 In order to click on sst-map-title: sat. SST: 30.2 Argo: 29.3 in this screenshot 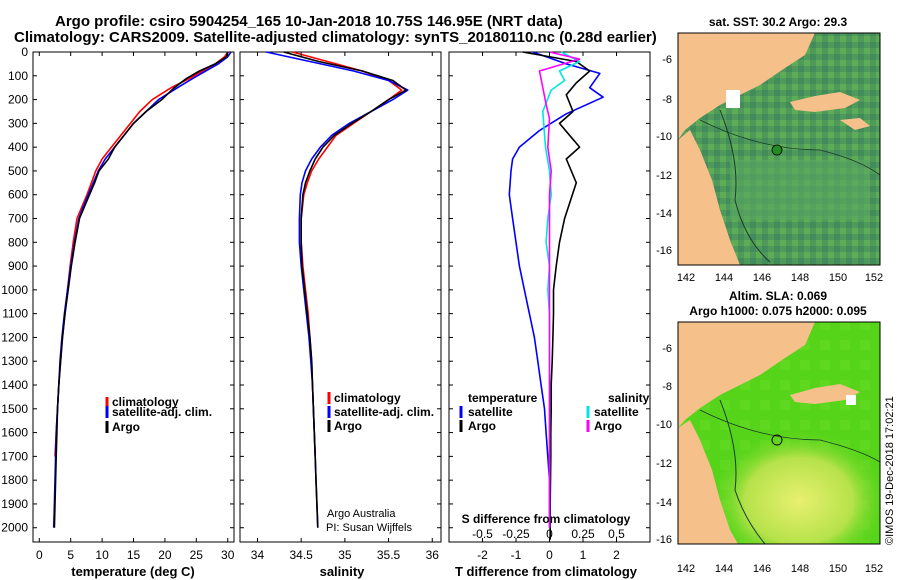, I will do `click(778, 22)`.